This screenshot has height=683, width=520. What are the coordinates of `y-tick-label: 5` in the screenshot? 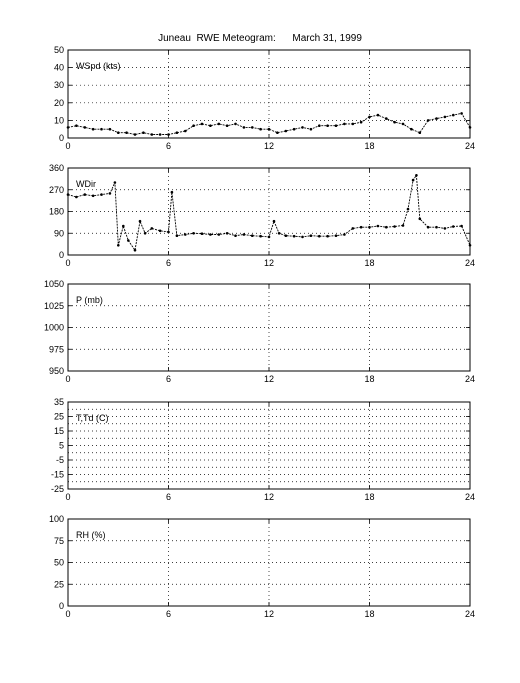 It's located at (61, 446).